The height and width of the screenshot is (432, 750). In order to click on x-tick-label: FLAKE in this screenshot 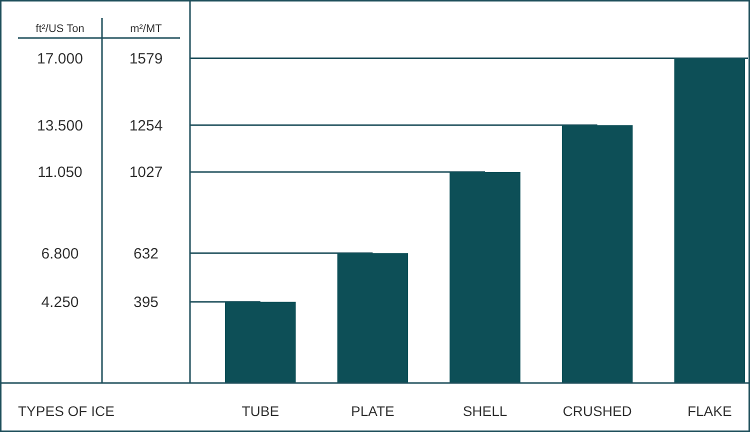, I will do `click(709, 411)`.